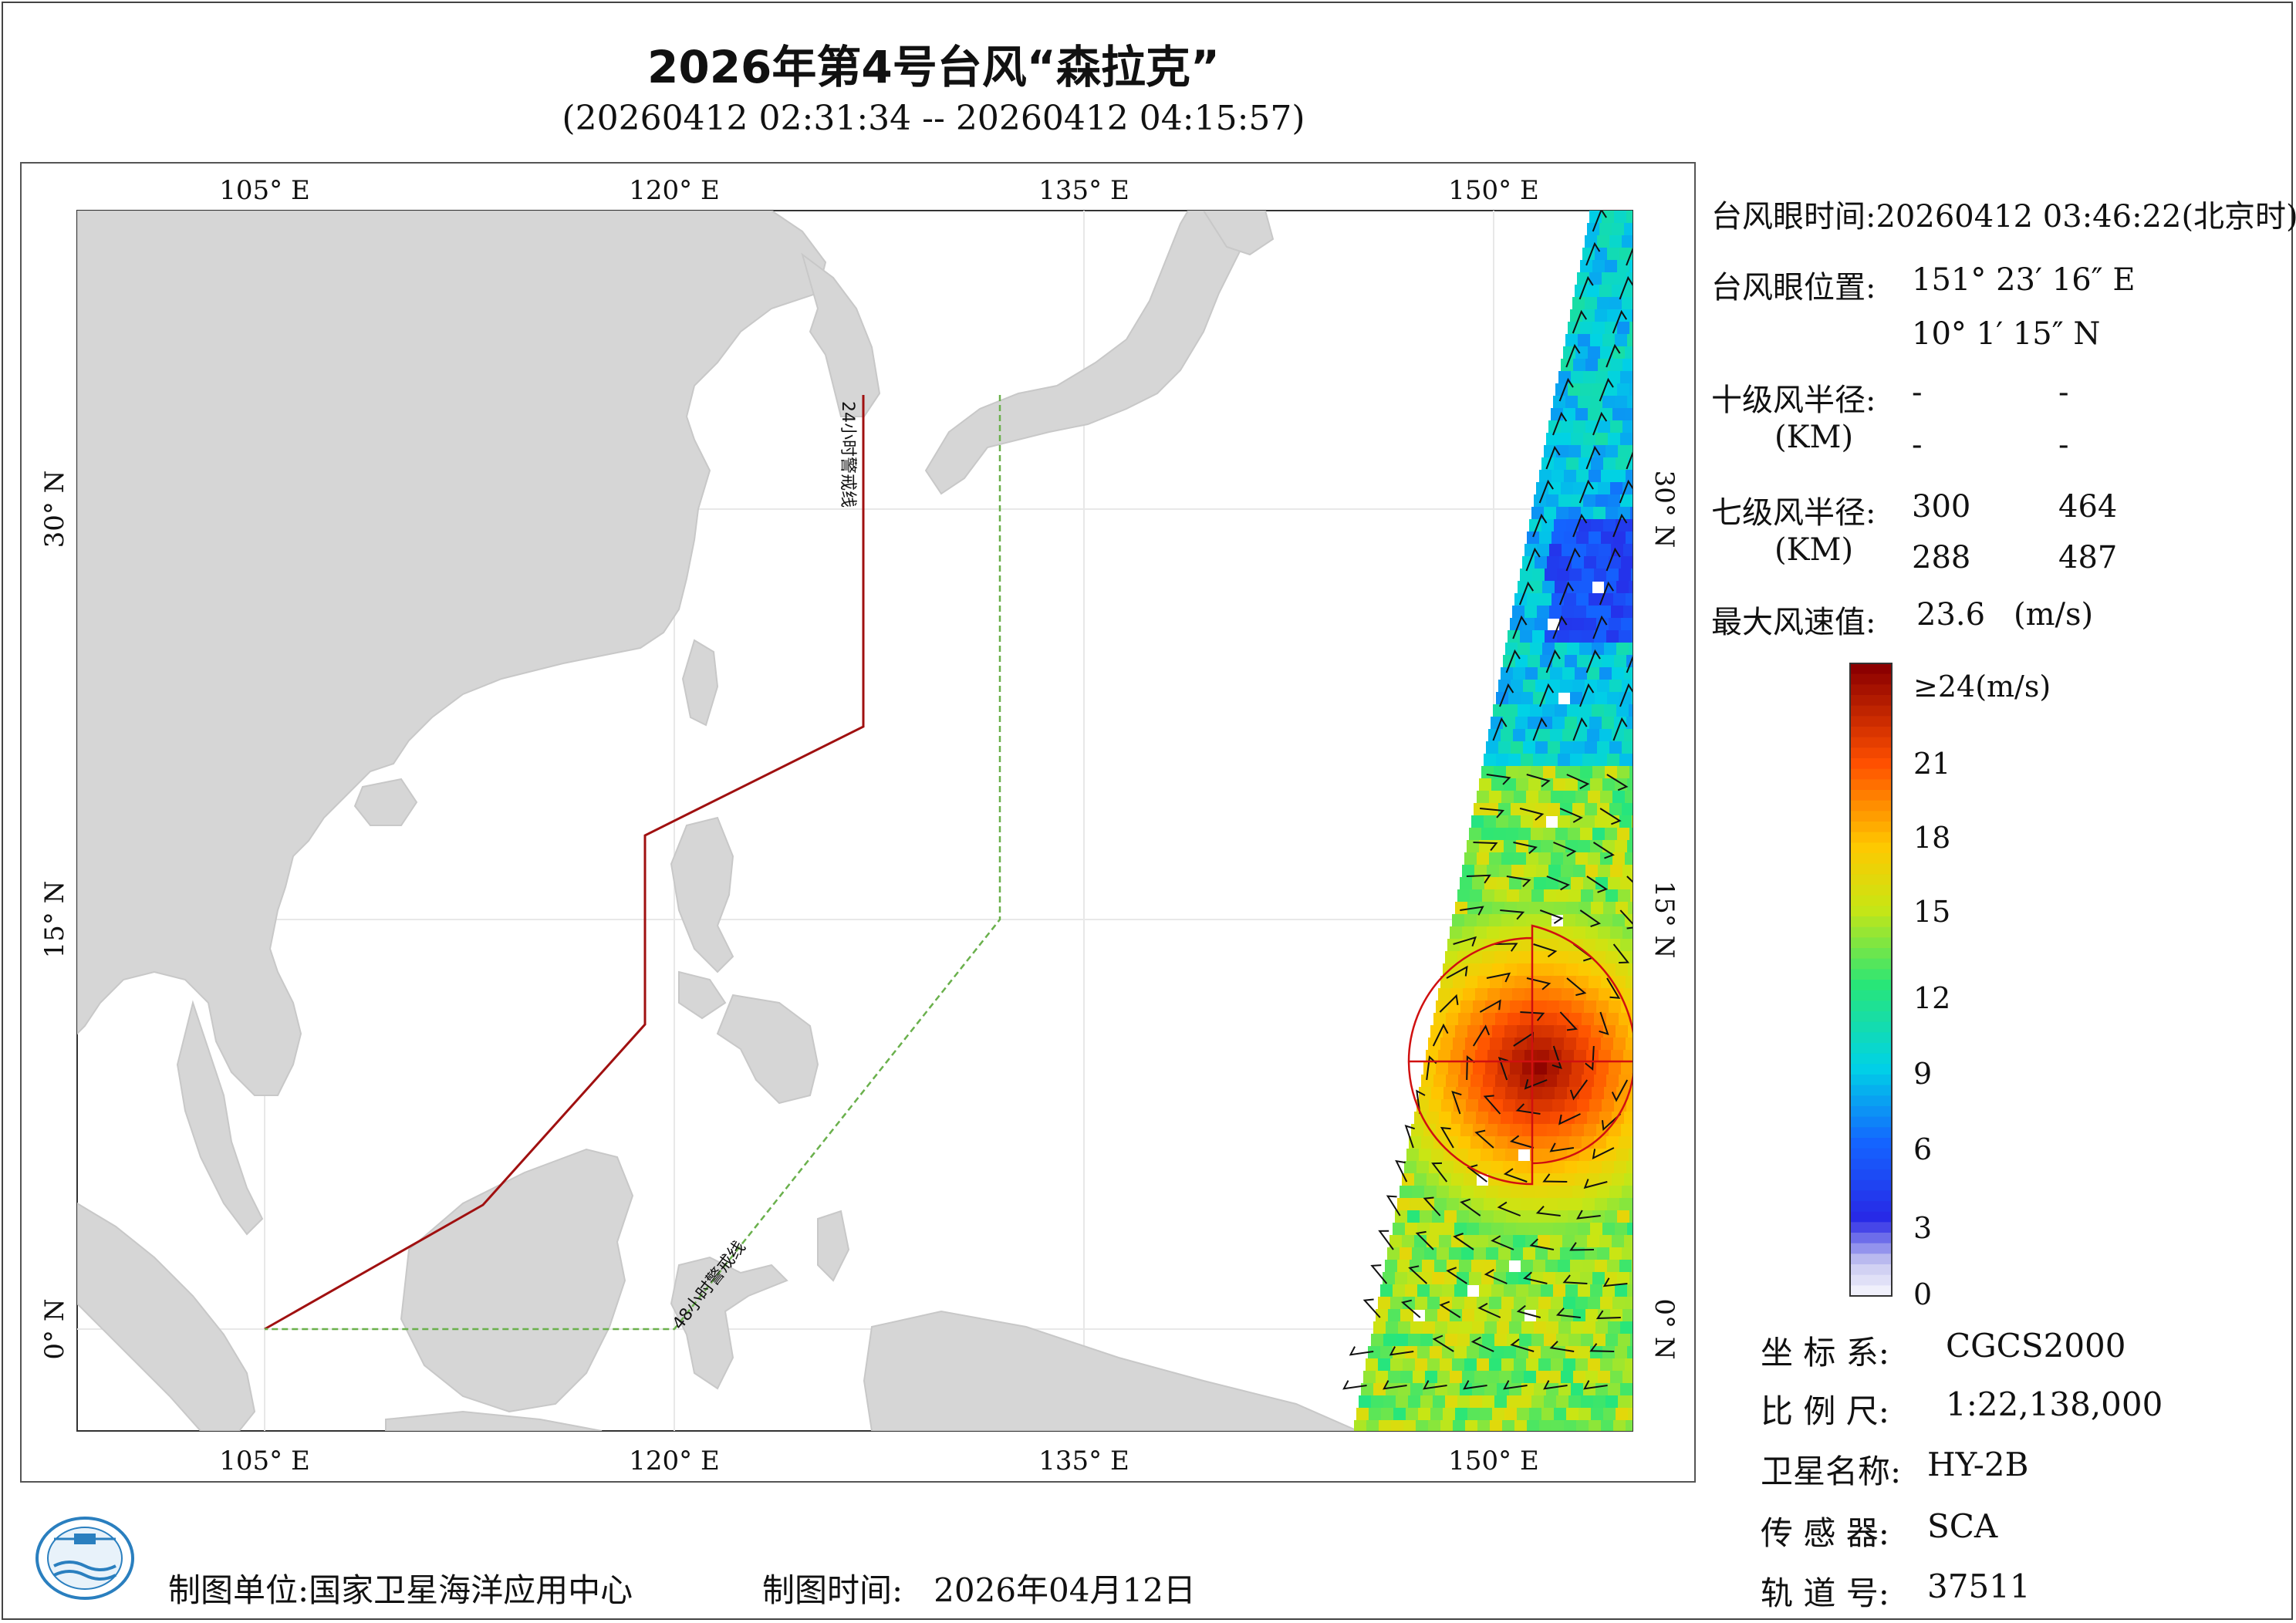  I want to click on land-taiwan, so click(700, 683).